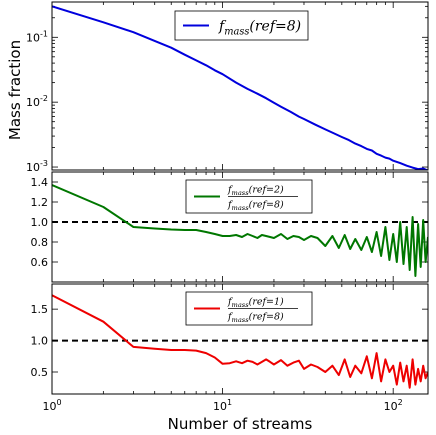  What do you see at coordinates (37, 101) in the screenshot?
I see `y-tick-label: 10⁻²` at bounding box center [37, 101].